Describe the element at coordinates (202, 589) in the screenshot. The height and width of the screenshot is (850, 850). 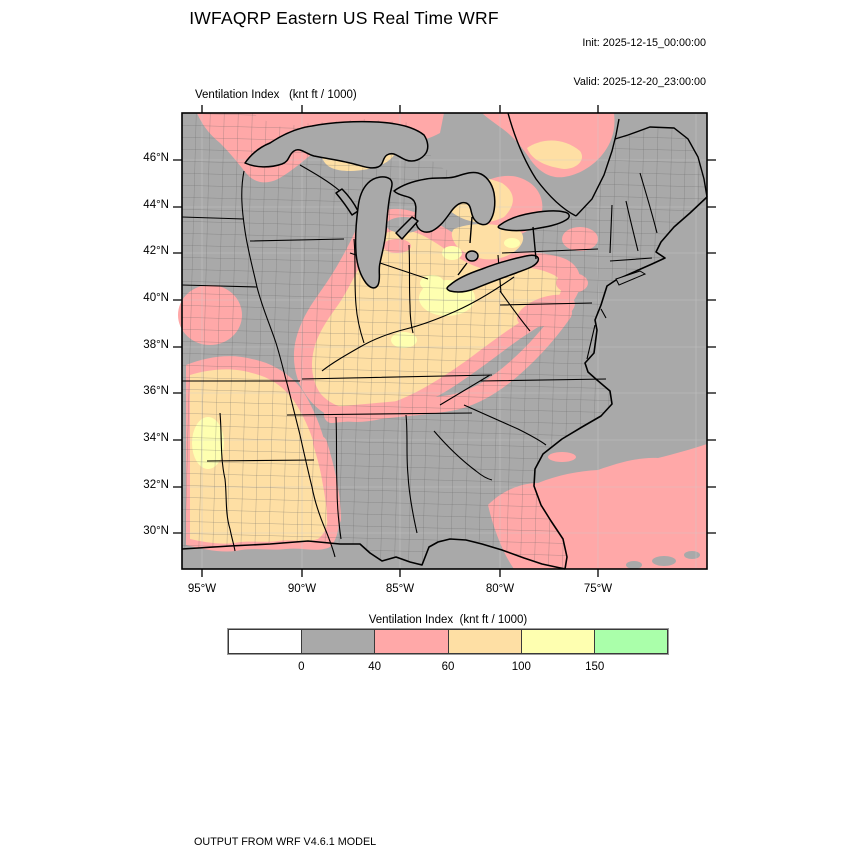
I see `lon-tick-label: 95°W` at that location.